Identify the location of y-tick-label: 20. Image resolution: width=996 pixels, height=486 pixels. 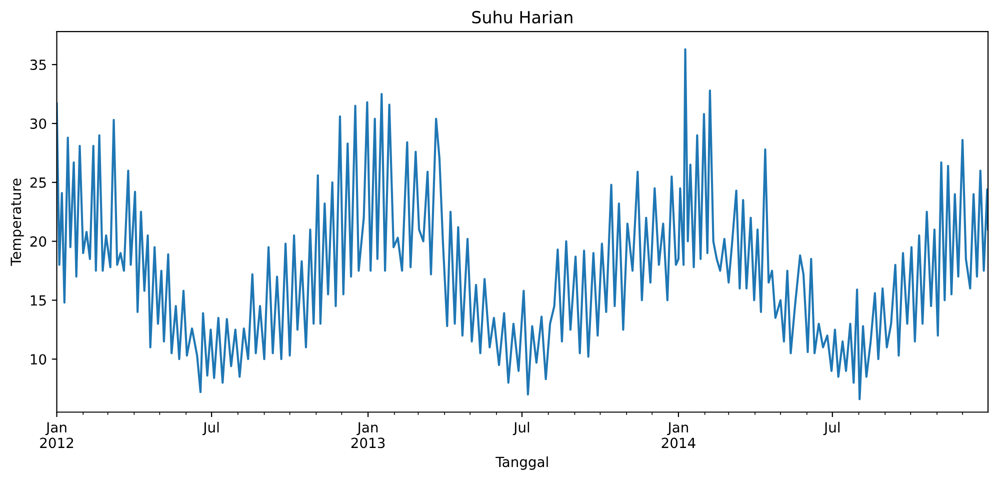
(38, 241).